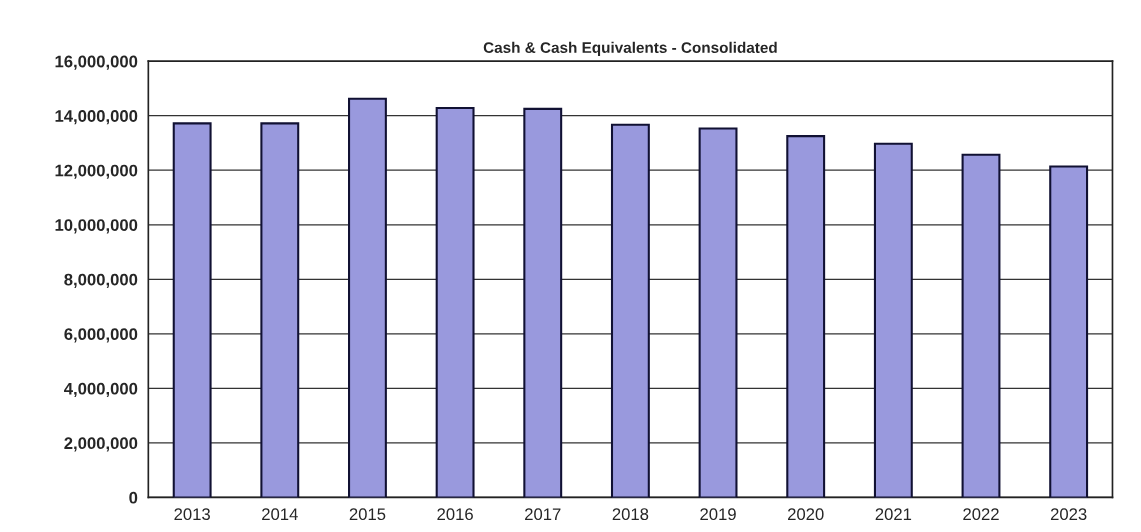 The image size is (1141, 532). Describe the element at coordinates (101, 444) in the screenshot. I see `y-tick-label: 2,000,000` at that location.